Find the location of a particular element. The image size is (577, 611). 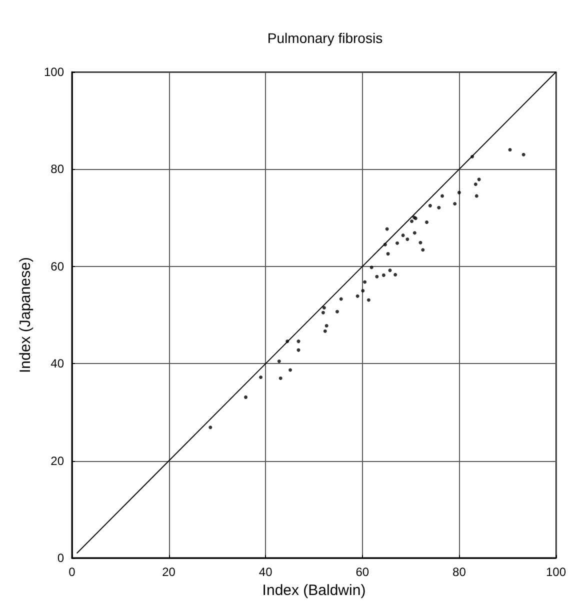

x-tick-label: 80 is located at coordinates (459, 572).